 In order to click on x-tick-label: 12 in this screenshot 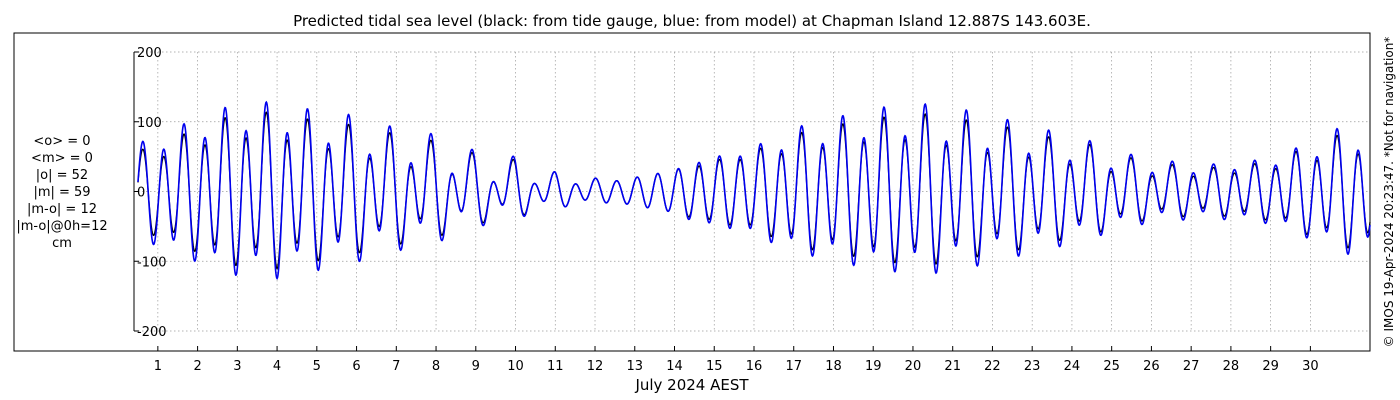, I will do `click(595, 366)`.